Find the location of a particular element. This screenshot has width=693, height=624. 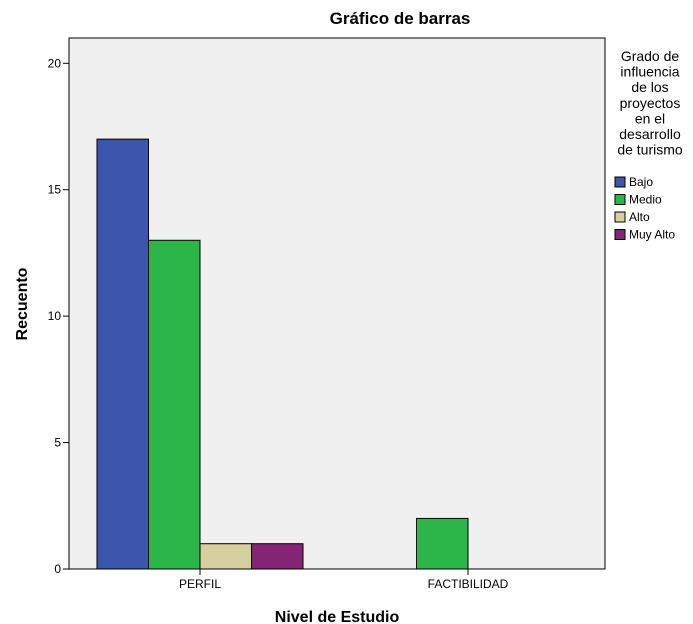

legend-label: Alto is located at coordinates (639, 217).